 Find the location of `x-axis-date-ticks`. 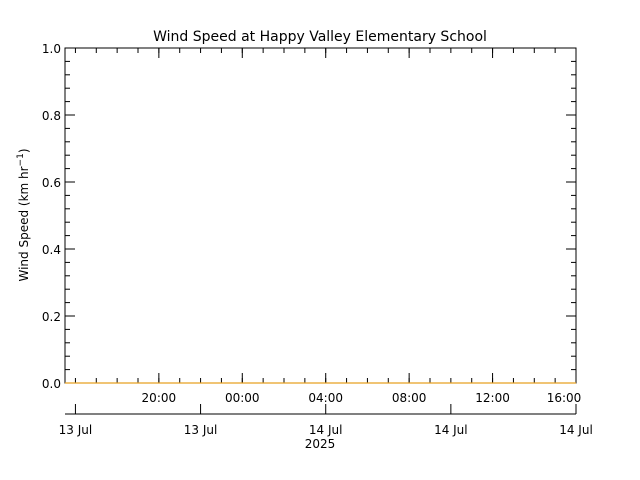

x-axis-date-ticks is located at coordinates (325, 409).